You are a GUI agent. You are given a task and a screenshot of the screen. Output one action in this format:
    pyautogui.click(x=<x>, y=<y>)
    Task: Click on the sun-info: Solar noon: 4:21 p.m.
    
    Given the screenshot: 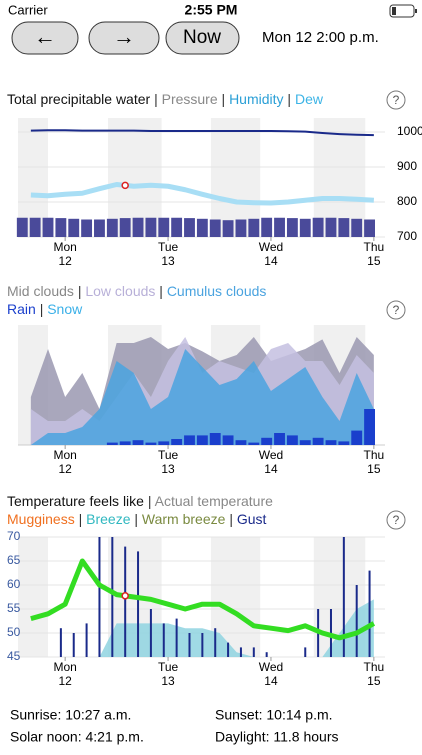 What is the action you would take?
    pyautogui.click(x=77, y=737)
    